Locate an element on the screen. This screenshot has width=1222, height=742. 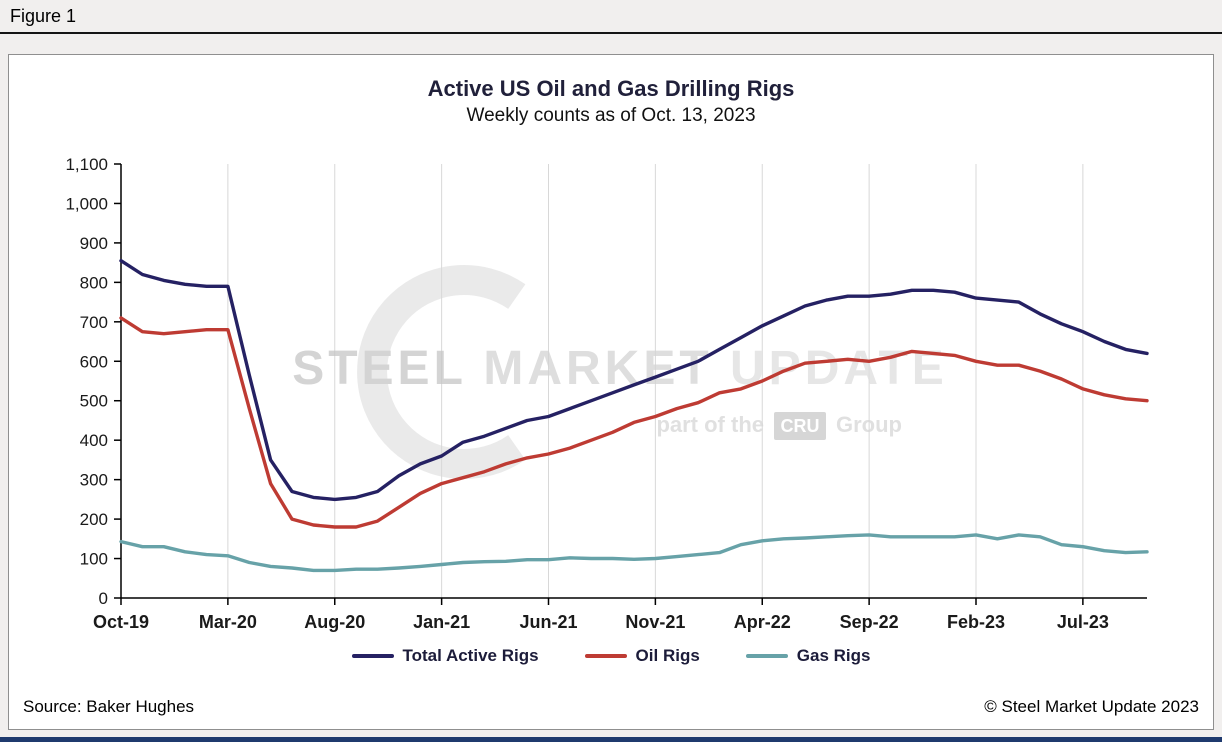
legend-item-total-active-rigs: Total Active Rigs is located at coordinates (445, 656).